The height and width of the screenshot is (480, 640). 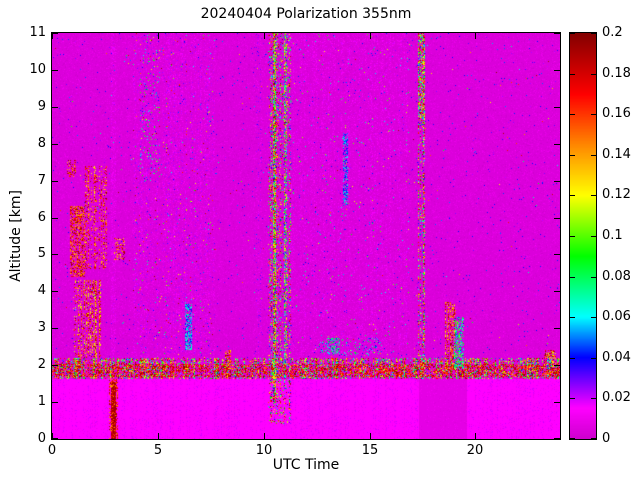 What do you see at coordinates (616, 316) in the screenshot?
I see `colorbar-tick-label: 0.06` at bounding box center [616, 316].